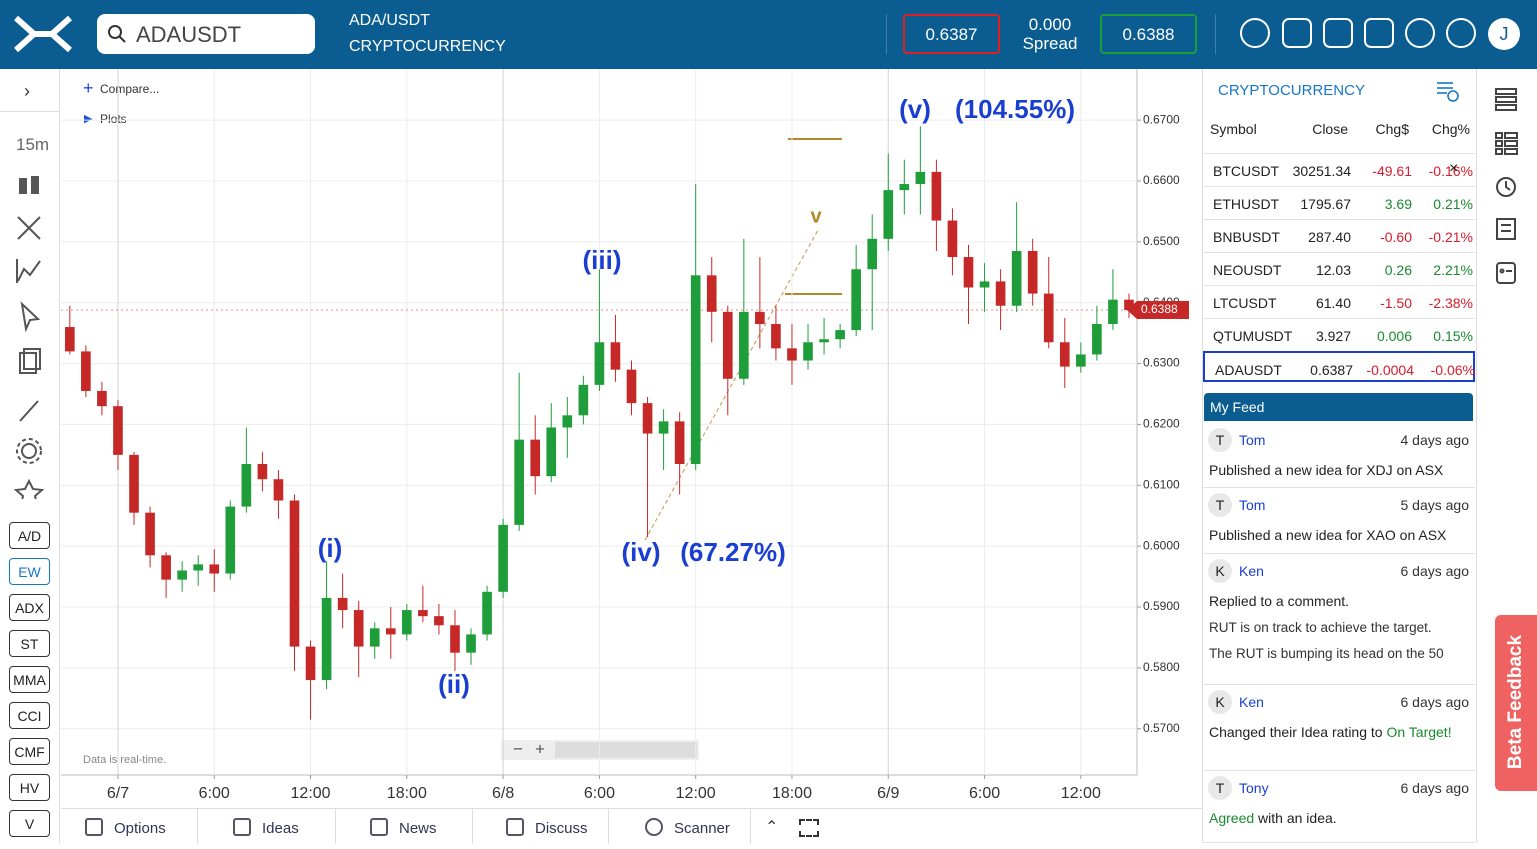 The height and width of the screenshot is (849, 1537). Describe the element at coordinates (792, 793) in the screenshot. I see `x-tick-label: 18:00` at that location.